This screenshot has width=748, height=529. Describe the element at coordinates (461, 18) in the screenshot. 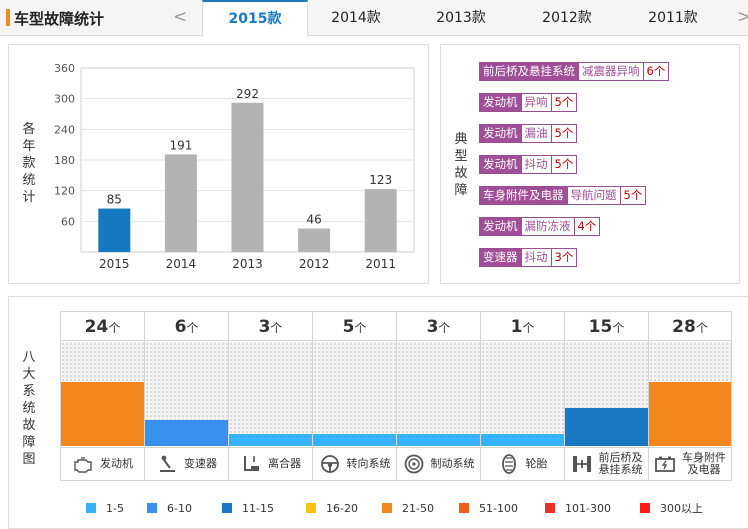

I see `tab-year-2013: 2013款` at that location.